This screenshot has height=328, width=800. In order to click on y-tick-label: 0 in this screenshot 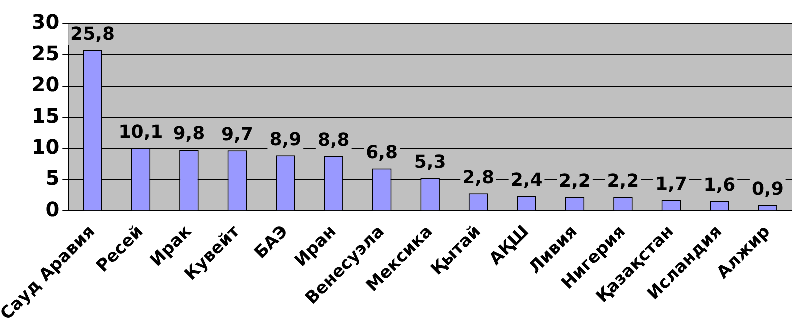, I will do `click(53, 209)`.